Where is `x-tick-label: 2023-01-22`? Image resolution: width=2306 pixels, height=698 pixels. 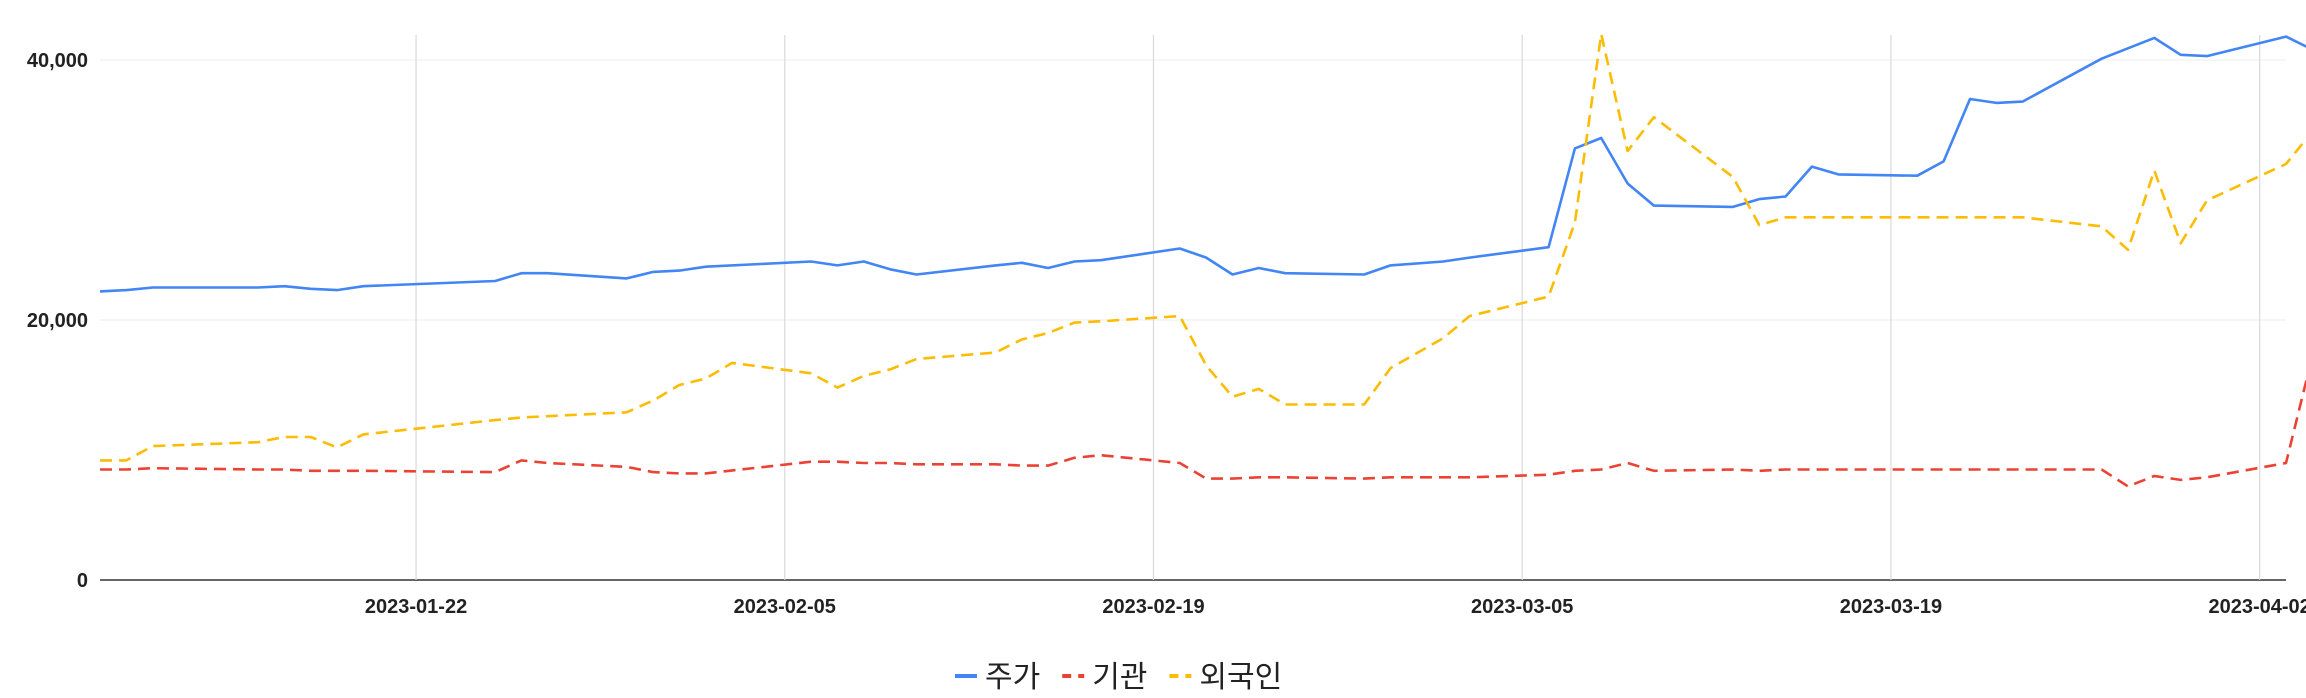 x-tick-label: 2023-01-22 is located at coordinates (416, 607).